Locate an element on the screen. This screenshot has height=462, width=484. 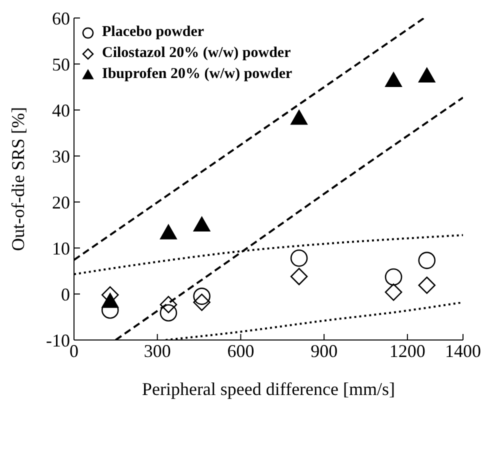
x-tick-label: 600 is located at coordinates (240, 350).